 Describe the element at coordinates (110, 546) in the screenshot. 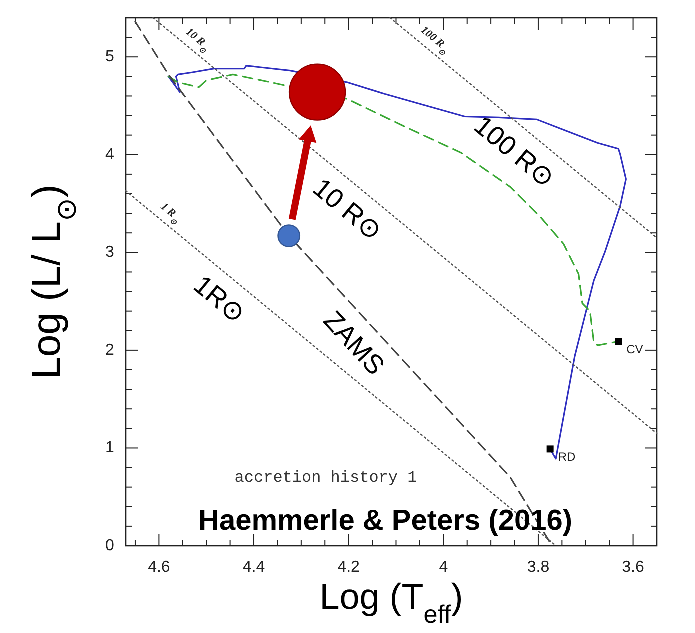

I see `y-tick-label: 0` at that location.